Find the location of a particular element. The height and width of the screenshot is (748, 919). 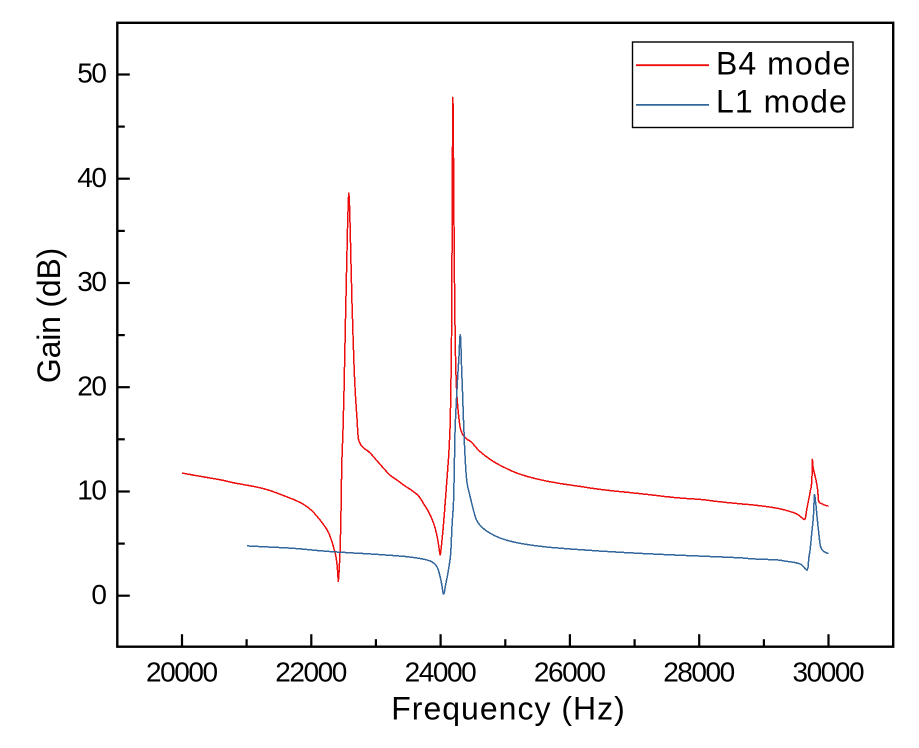

svg-text: B4 mode is located at coordinates (783, 64).